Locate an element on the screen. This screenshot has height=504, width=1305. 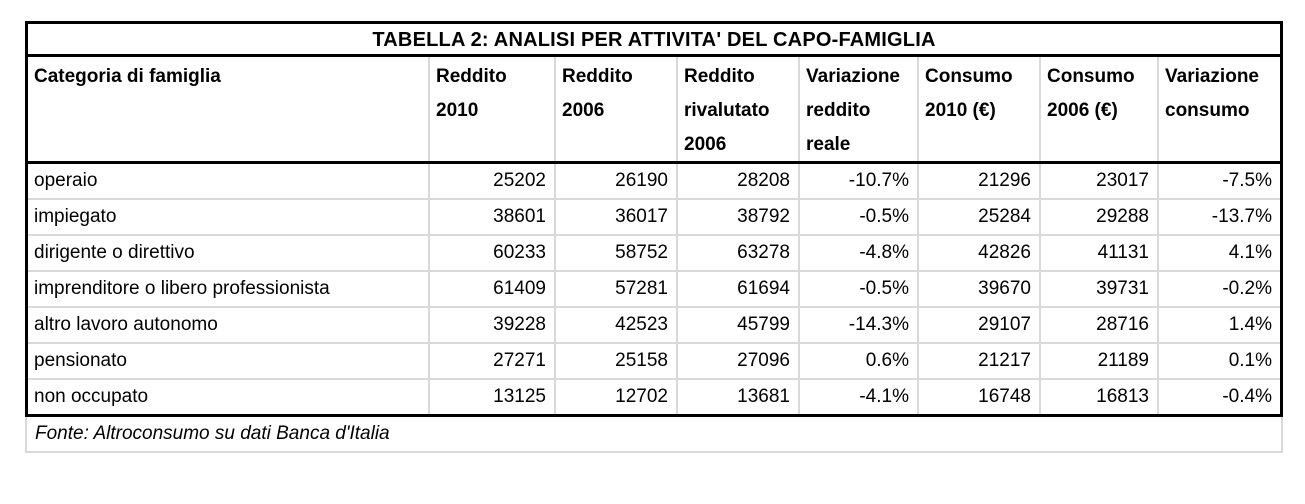
cell-reddito-rivalutato-2006: 38792 is located at coordinates (737, 217).